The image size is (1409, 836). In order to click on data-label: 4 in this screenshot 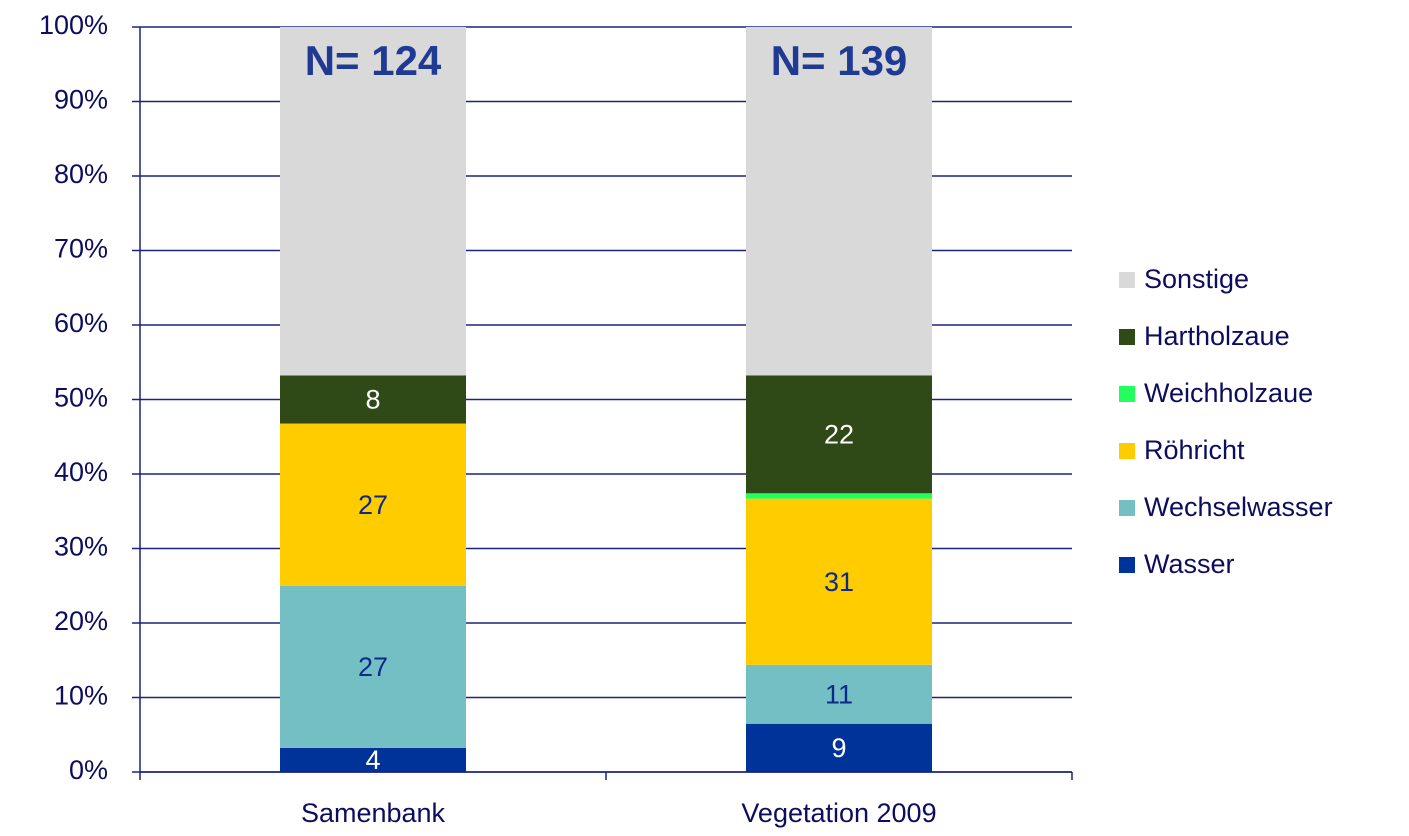, I will do `click(372, 760)`.